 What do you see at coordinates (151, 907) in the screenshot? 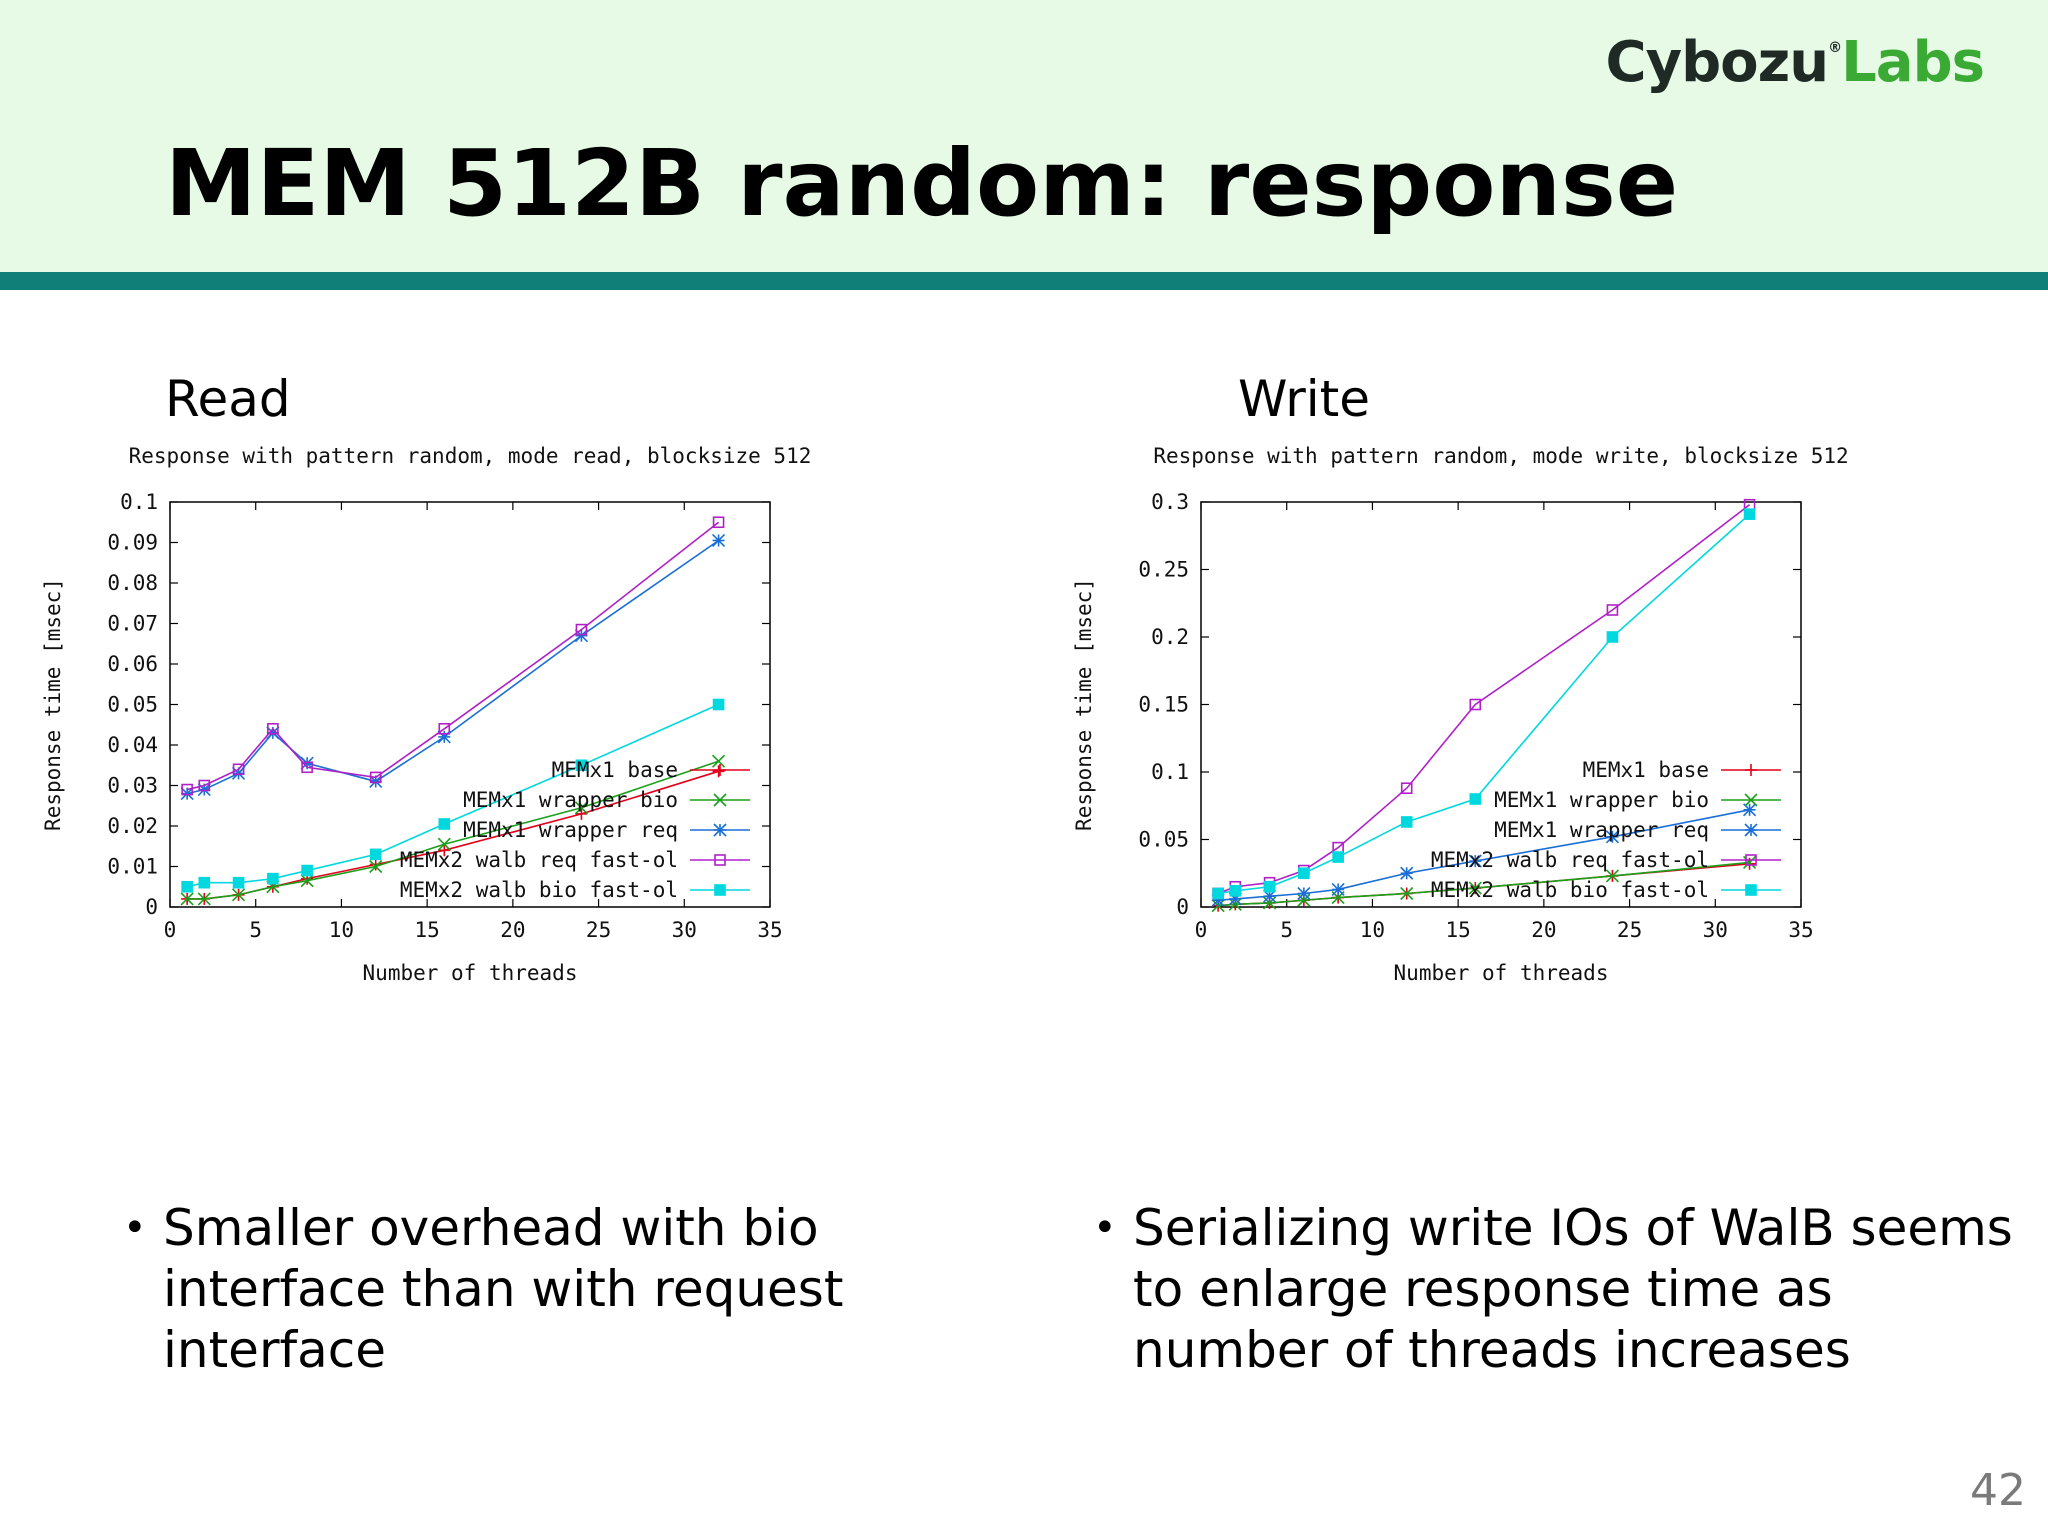
I see `read-y-tick-label: 0` at bounding box center [151, 907].